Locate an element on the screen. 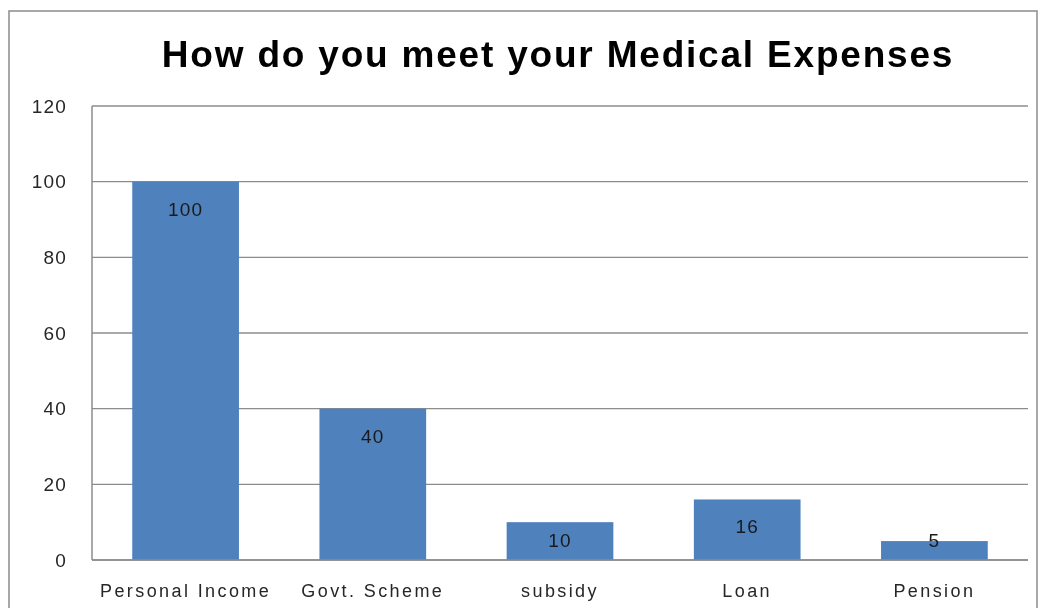  x-tick-label: subsidy is located at coordinates (560, 591).